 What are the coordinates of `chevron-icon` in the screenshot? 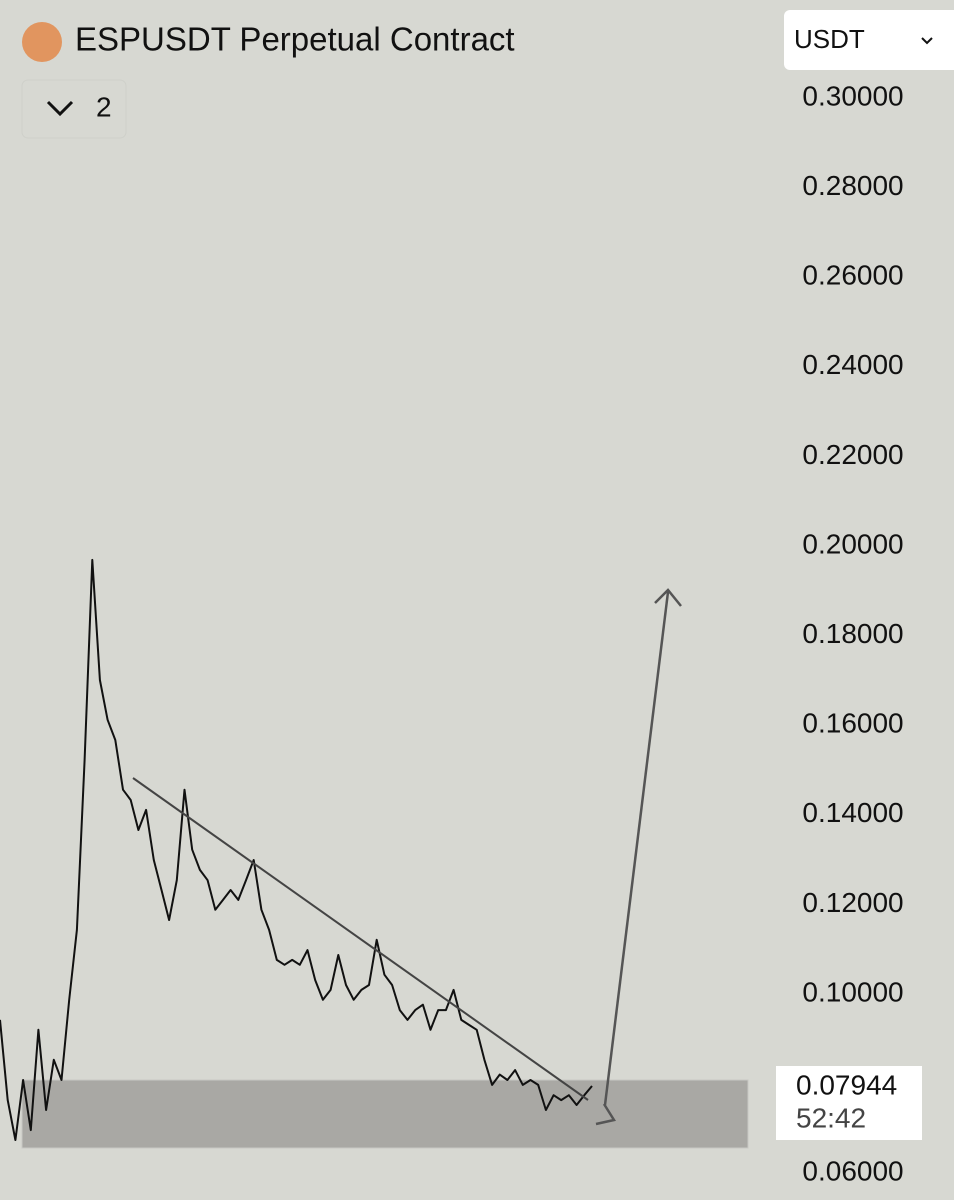 It's located at (60, 108).